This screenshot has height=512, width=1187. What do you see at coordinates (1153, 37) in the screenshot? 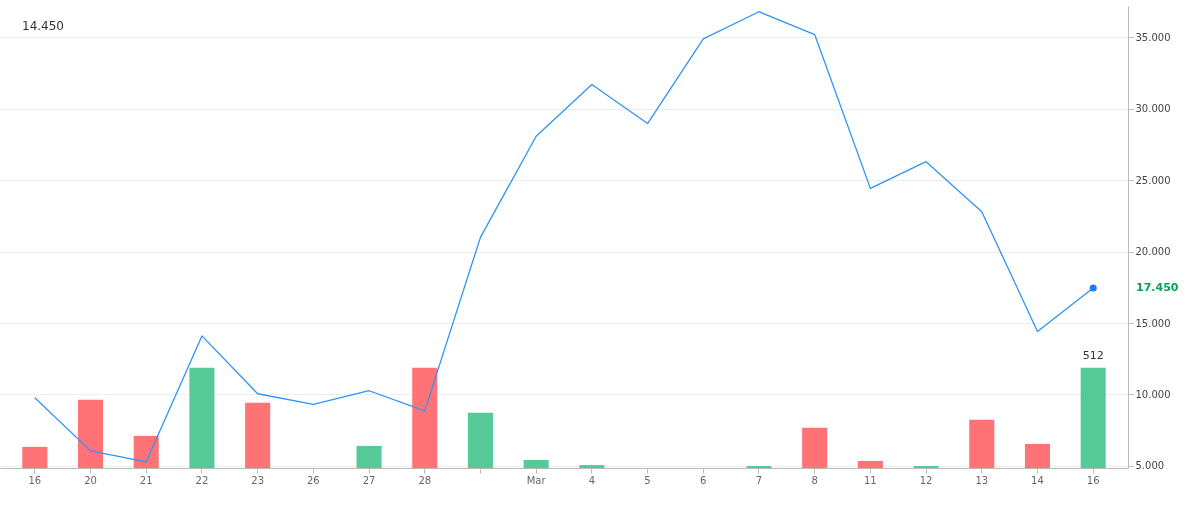
I see `y-tick-label: 35.000` at bounding box center [1153, 37].